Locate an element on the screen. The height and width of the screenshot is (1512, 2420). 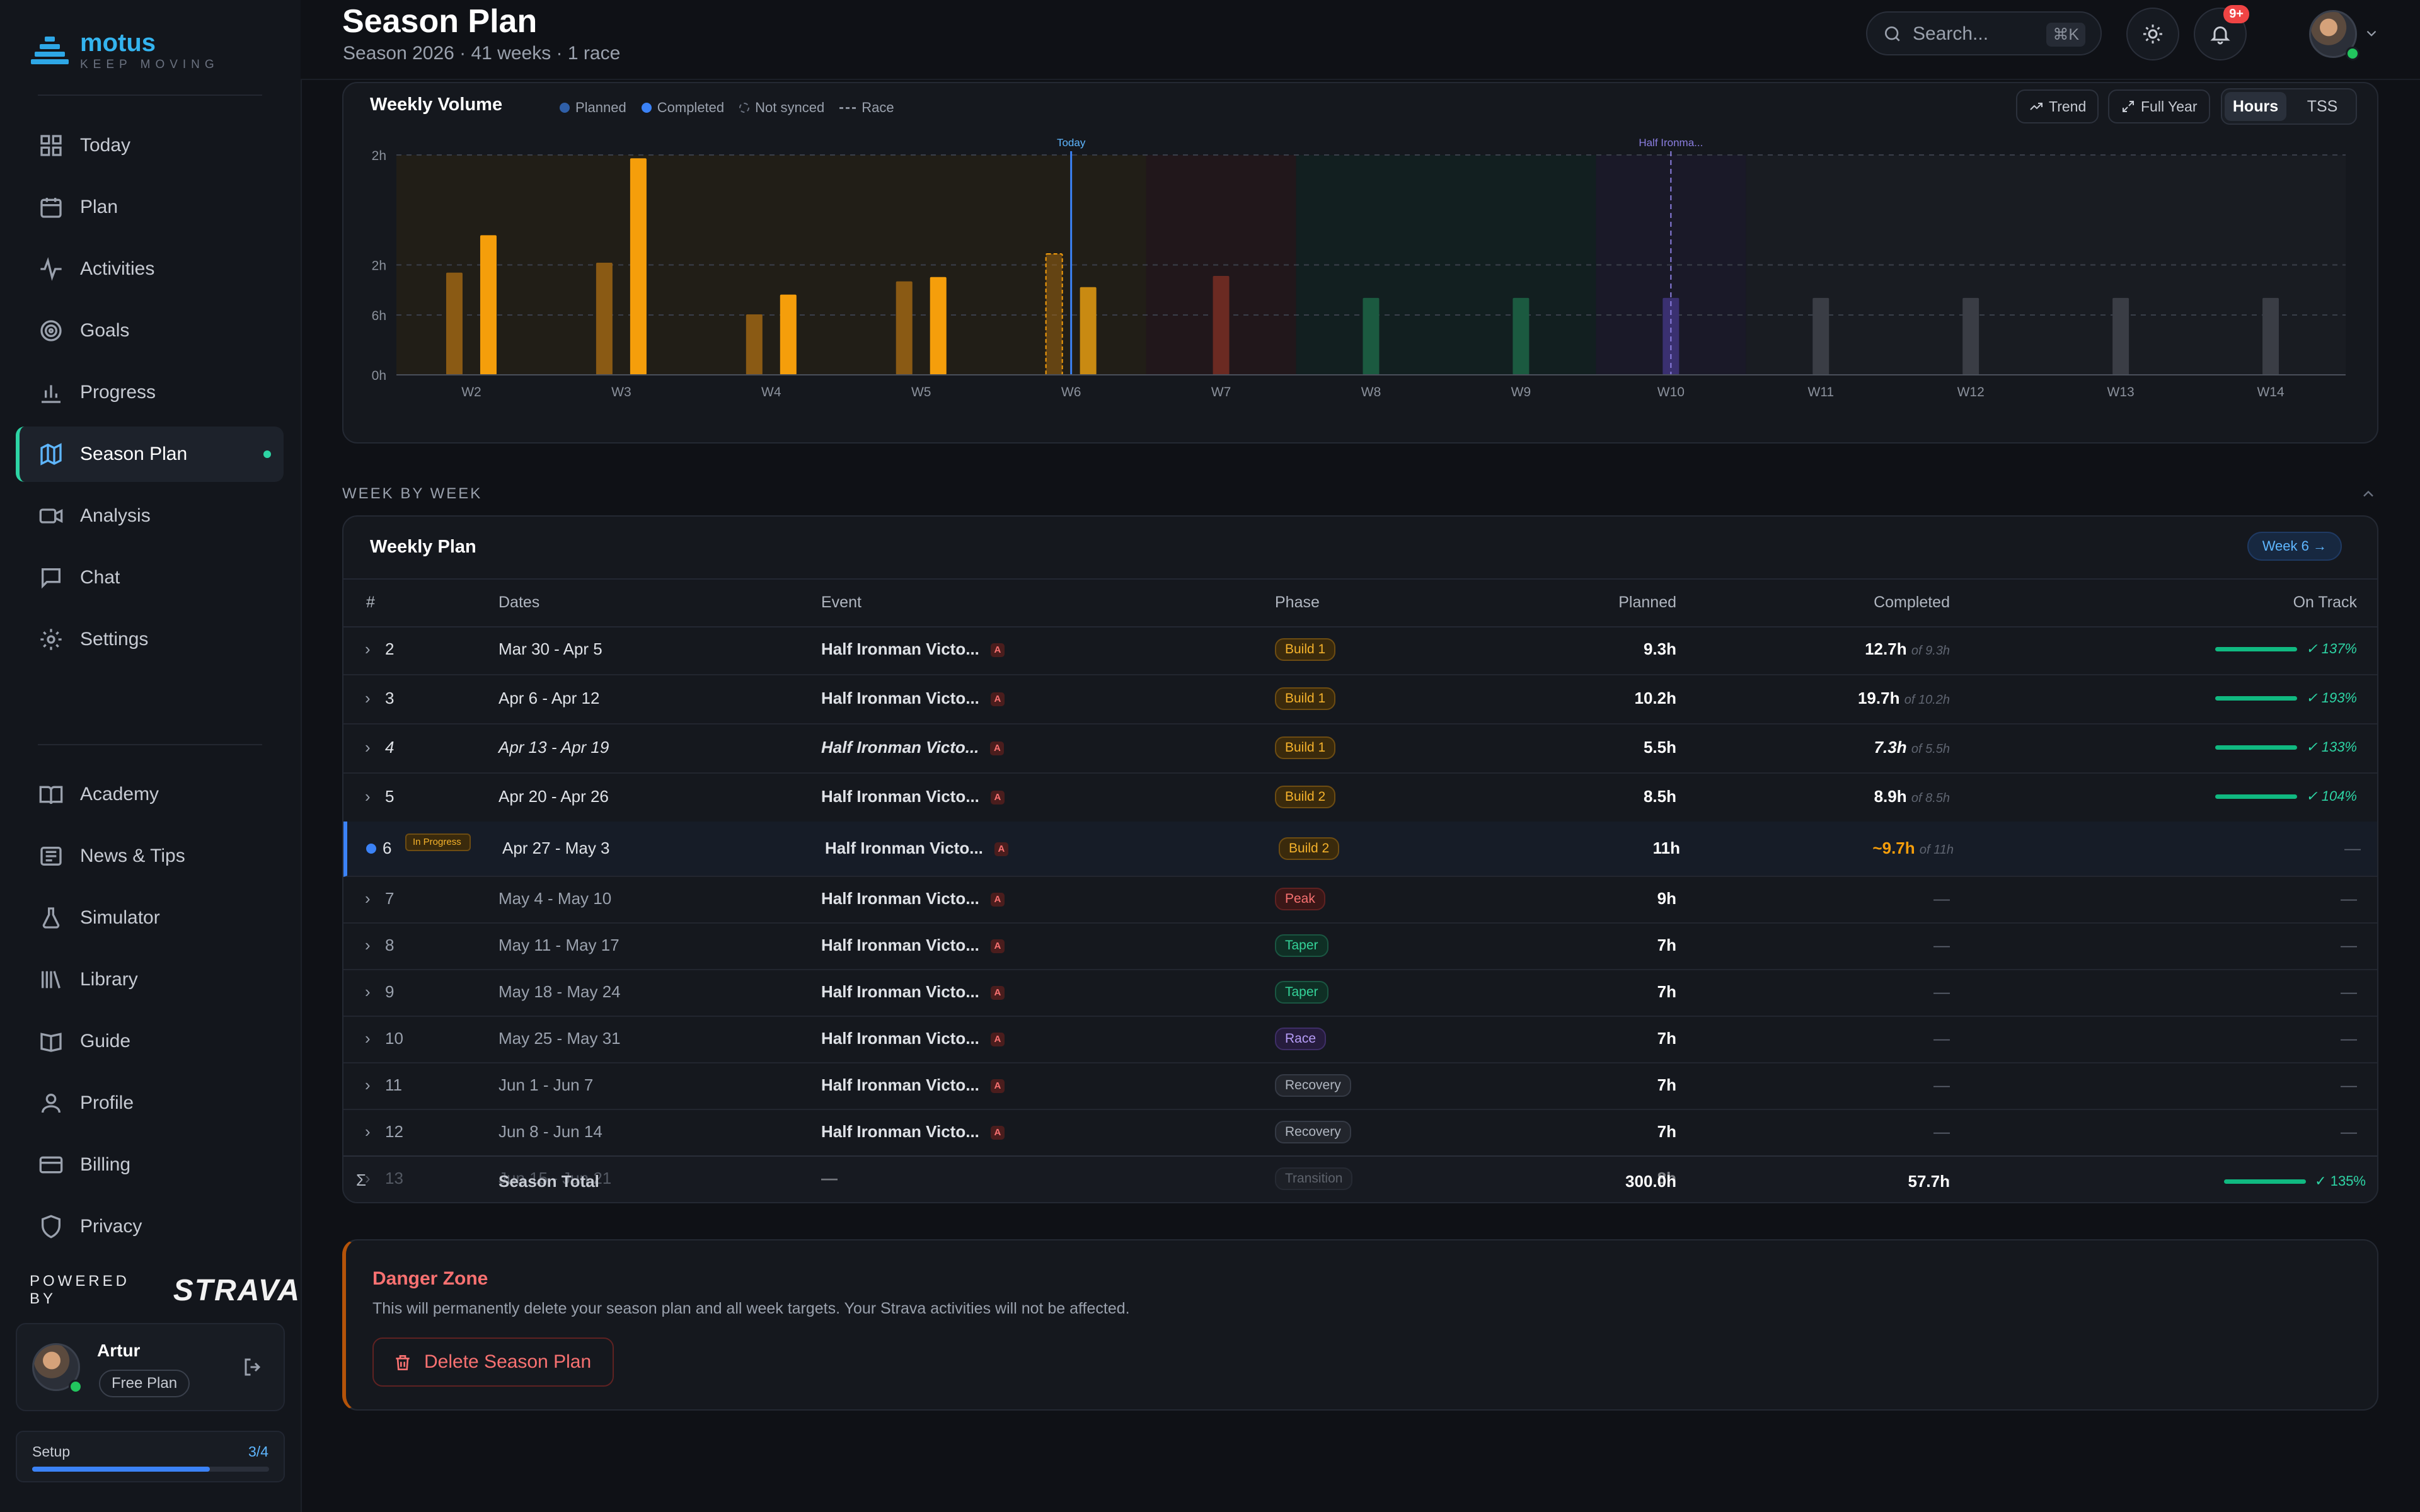
sidebar-item-analysis: Analysis is located at coordinates (150, 516).